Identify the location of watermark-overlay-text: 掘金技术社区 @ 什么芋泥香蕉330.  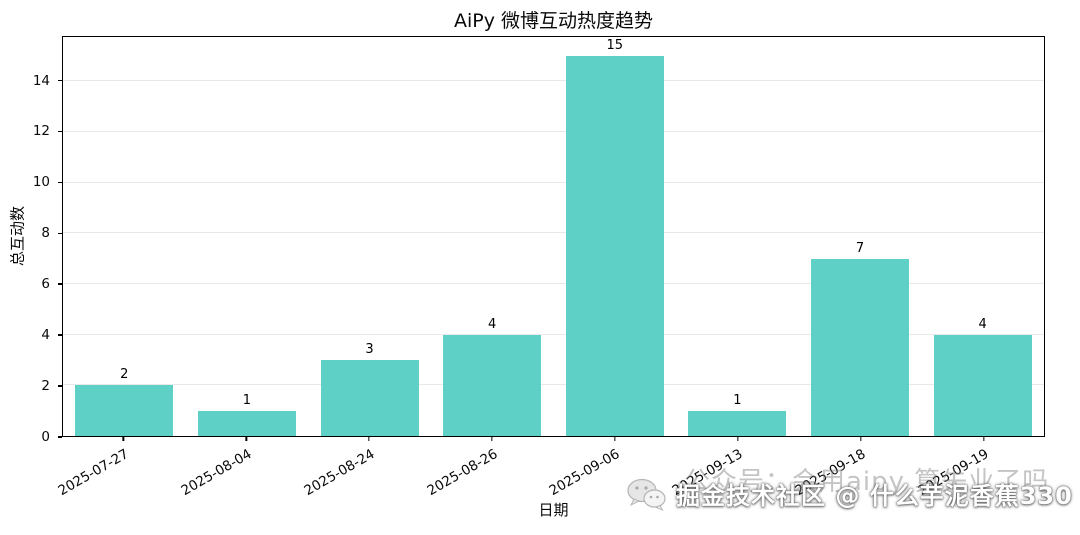
(874, 496).